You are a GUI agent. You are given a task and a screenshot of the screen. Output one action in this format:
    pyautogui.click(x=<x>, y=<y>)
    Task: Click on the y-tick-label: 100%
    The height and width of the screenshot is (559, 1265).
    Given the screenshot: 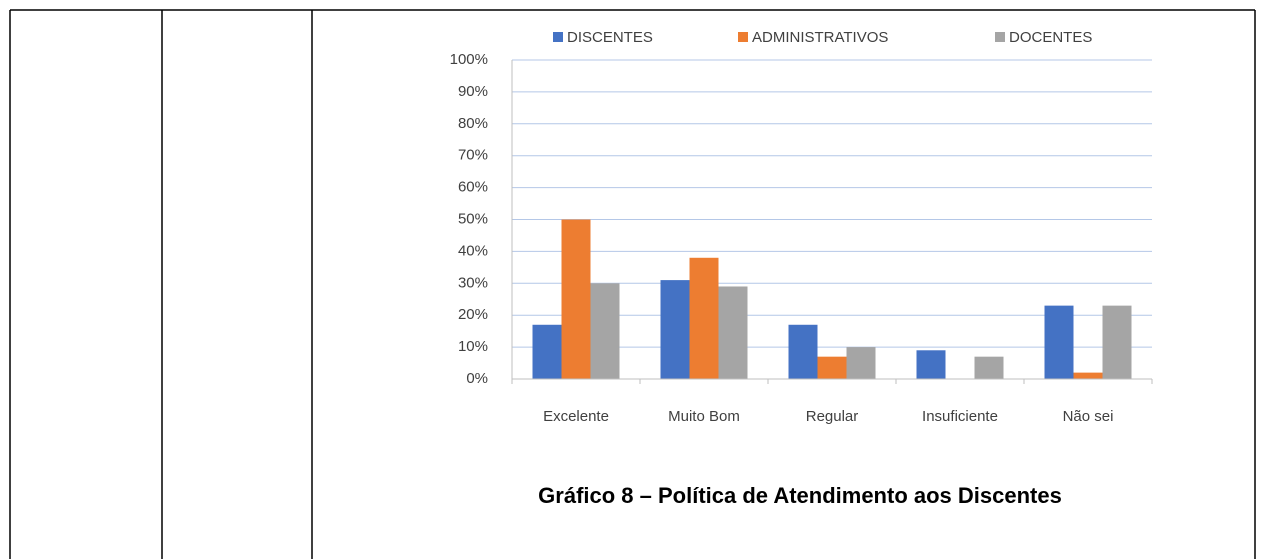 What is the action you would take?
    pyautogui.click(x=469, y=59)
    